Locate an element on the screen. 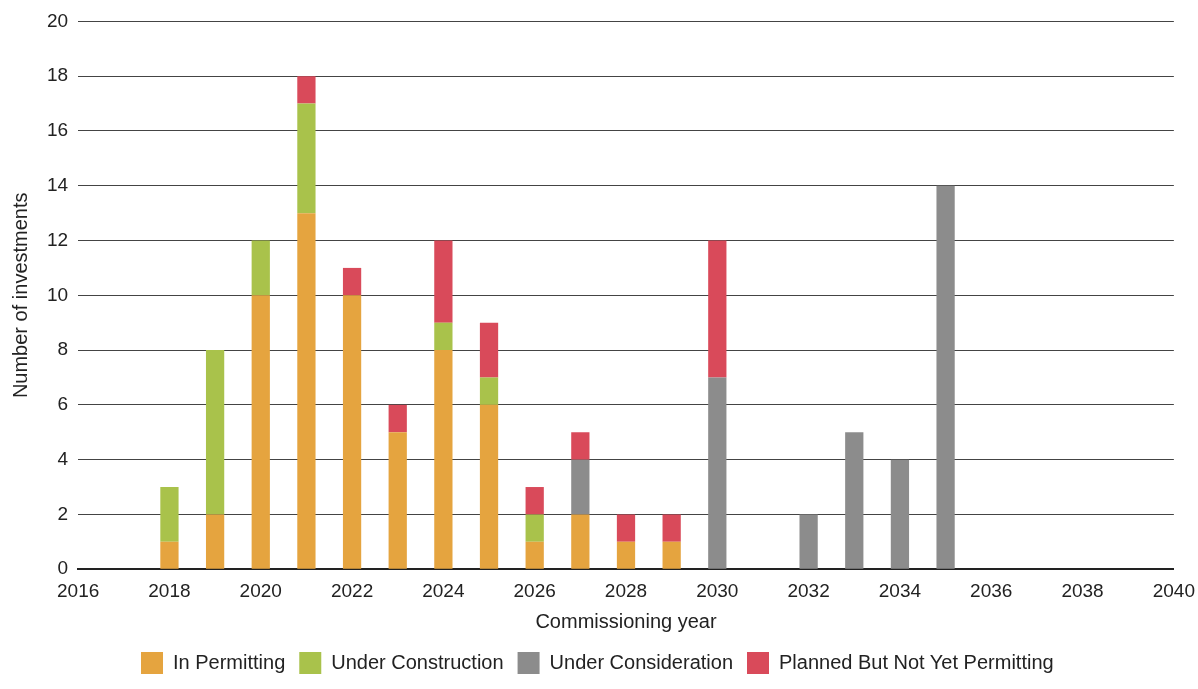  x-tick-label: 2032 is located at coordinates (808, 590).